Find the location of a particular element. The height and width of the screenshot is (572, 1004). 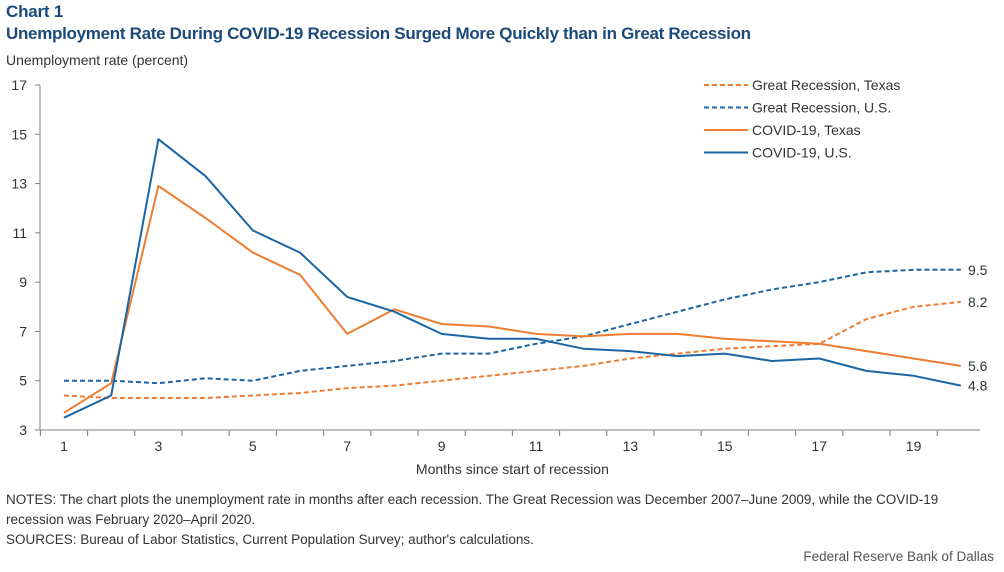

x-tick-label: 5 is located at coordinates (253, 446).